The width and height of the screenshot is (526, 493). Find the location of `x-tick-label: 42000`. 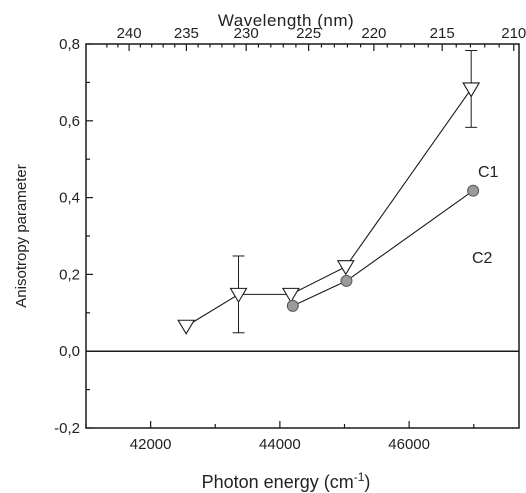

x-tick-label: 42000 is located at coordinates (151, 444).